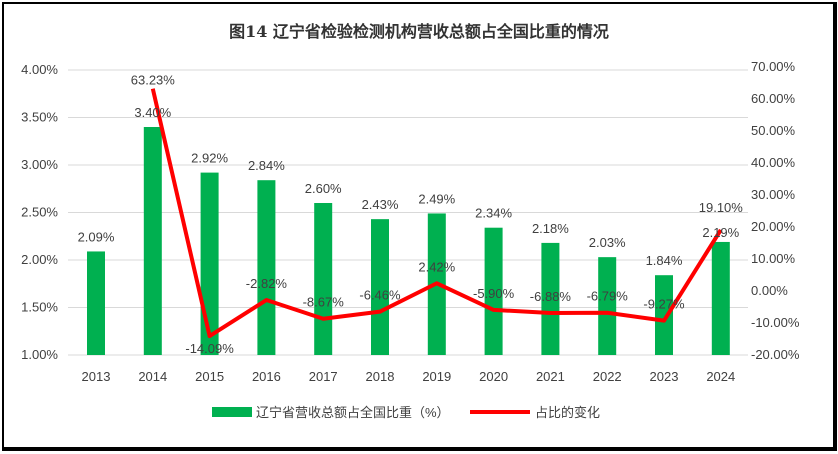  What do you see at coordinates (494, 293) in the screenshot?
I see `line-data-label: -5.90%` at bounding box center [494, 293].